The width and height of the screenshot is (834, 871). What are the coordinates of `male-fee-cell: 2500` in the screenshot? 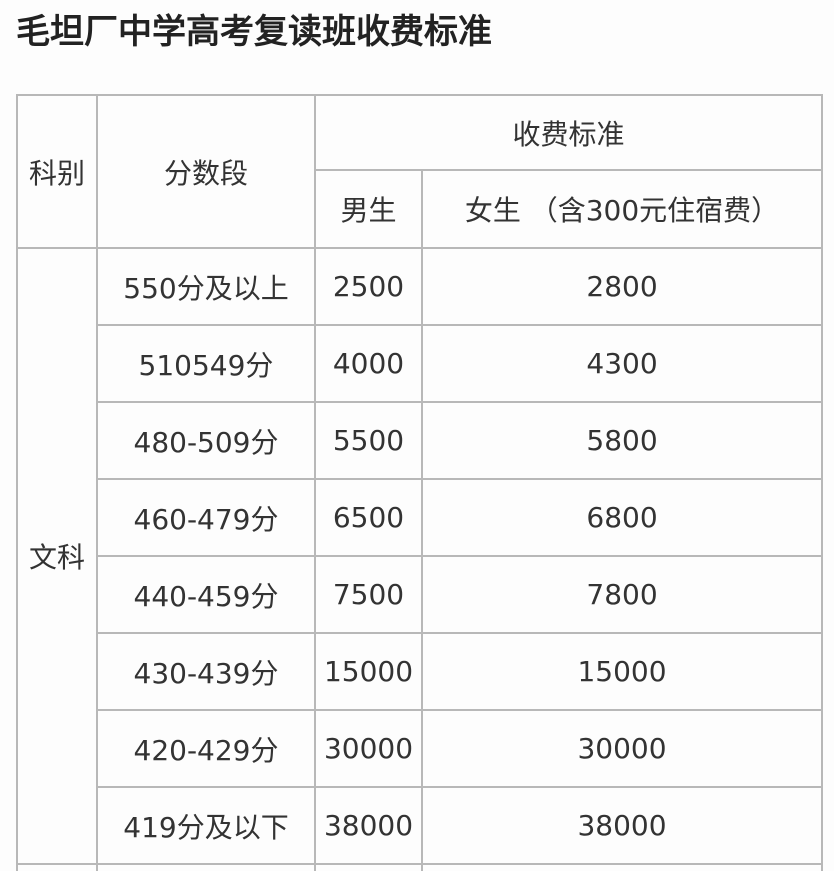 It's located at (368, 286).